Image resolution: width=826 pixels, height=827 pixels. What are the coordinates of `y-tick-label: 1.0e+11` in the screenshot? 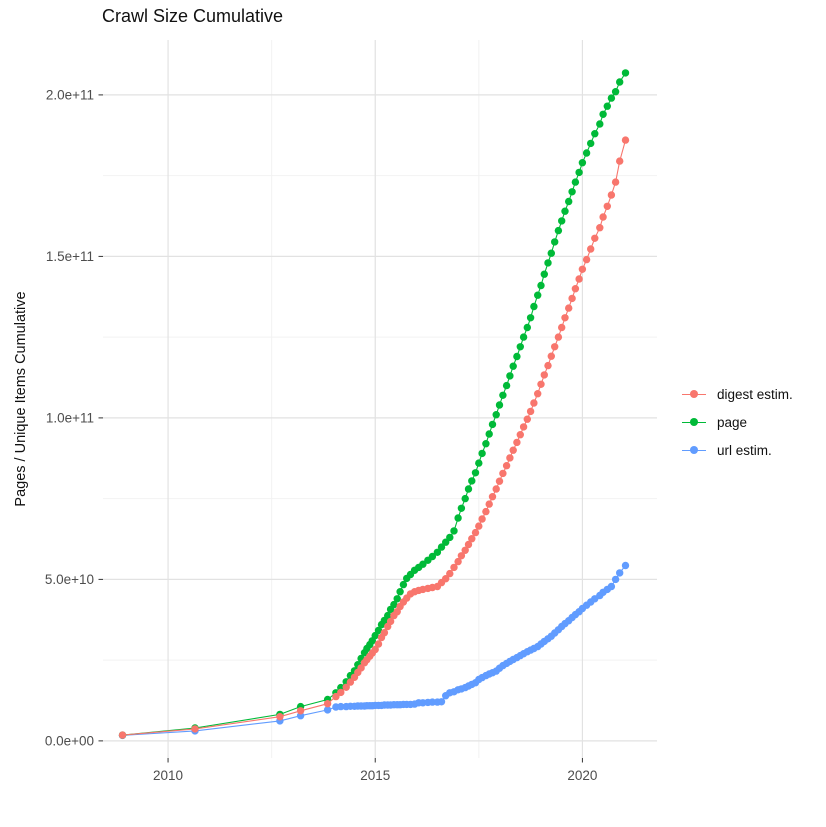 It's located at (70, 417).